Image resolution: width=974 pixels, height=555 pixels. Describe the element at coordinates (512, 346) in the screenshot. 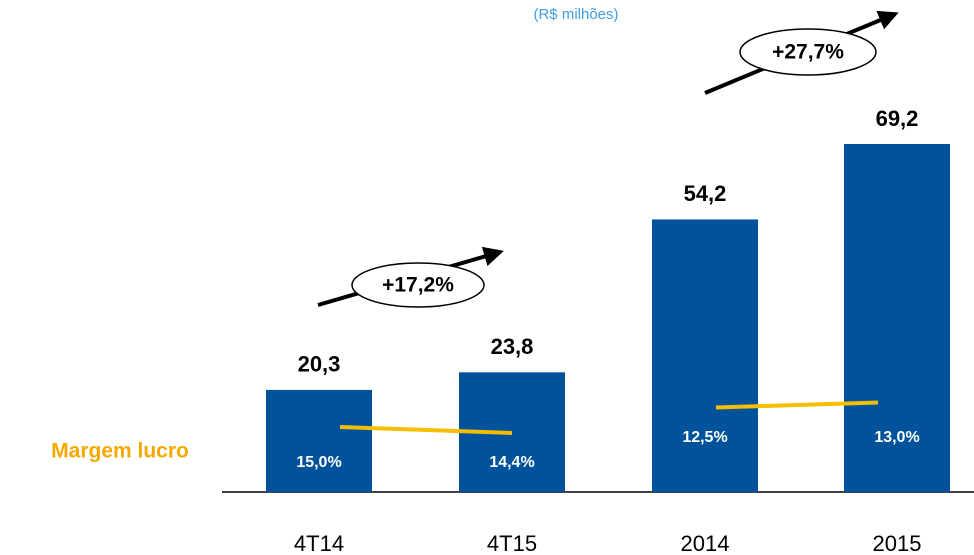

I see `value-label: 23,8` at that location.